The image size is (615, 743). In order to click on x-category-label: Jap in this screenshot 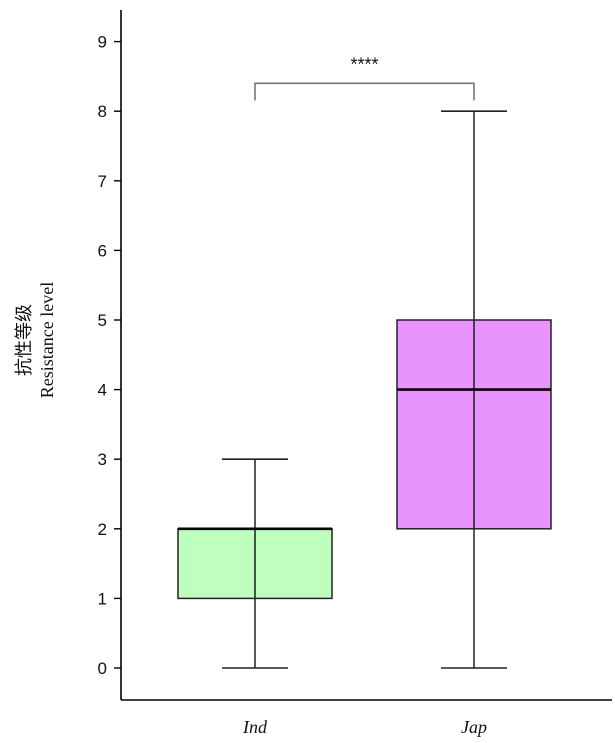, I will do `click(474, 727)`.